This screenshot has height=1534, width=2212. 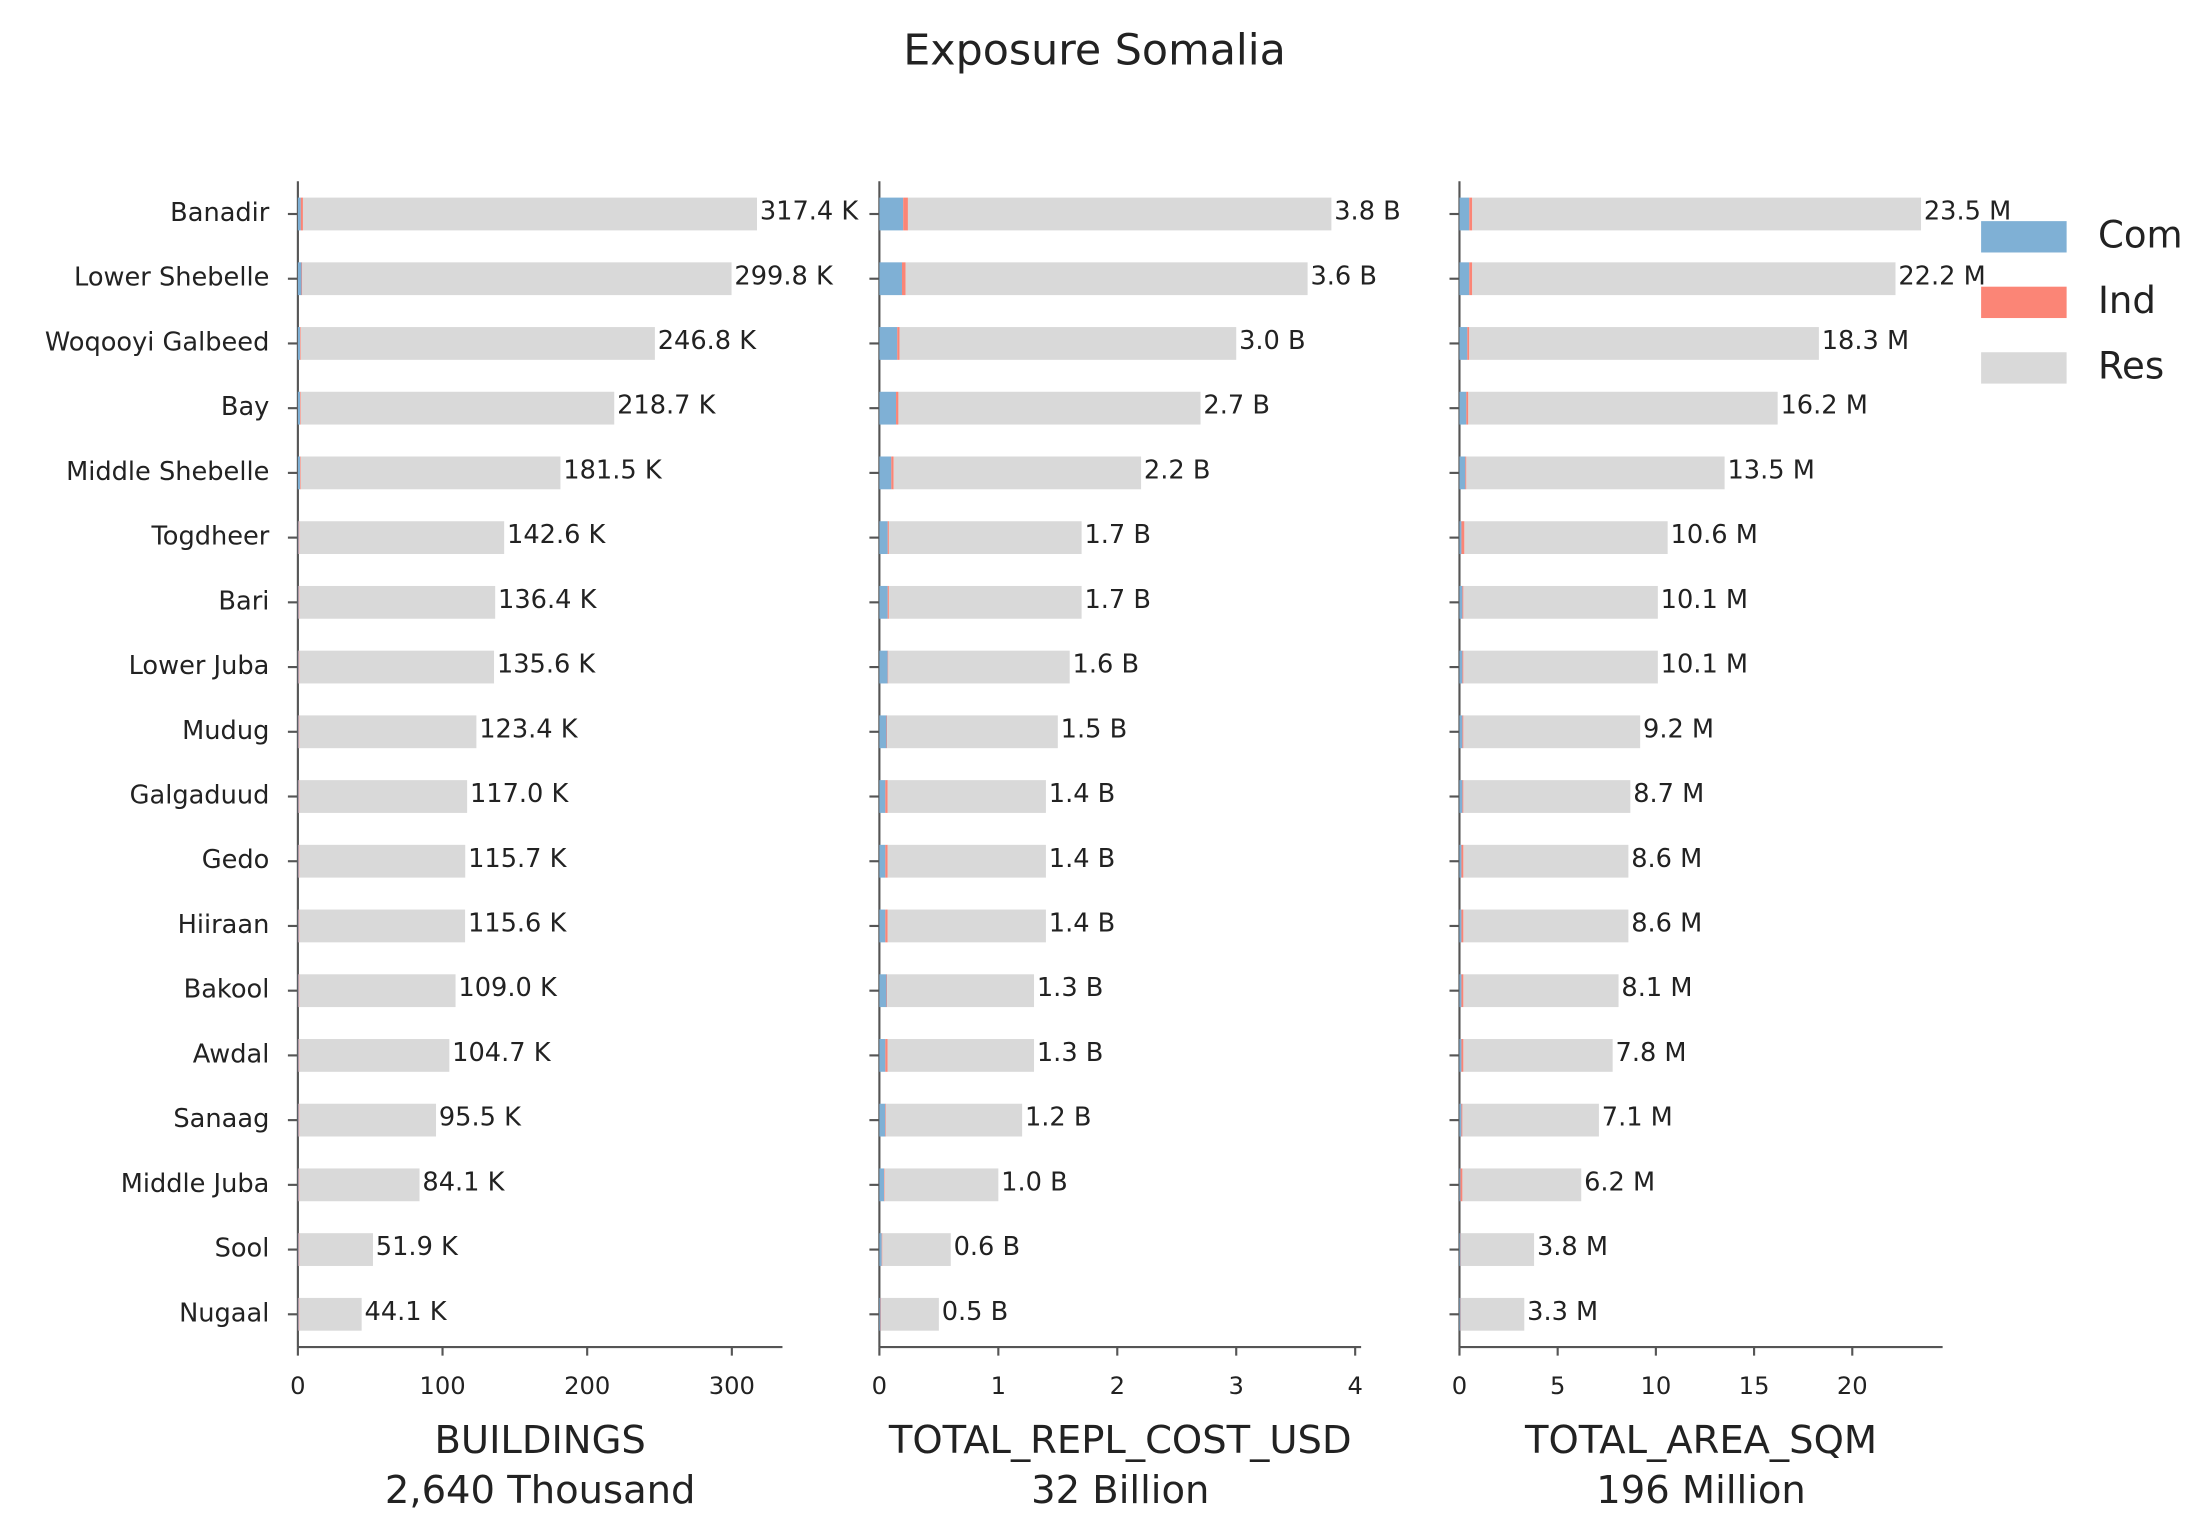 I want to click on value-label: 1.0 B, so click(x=1034, y=1182).